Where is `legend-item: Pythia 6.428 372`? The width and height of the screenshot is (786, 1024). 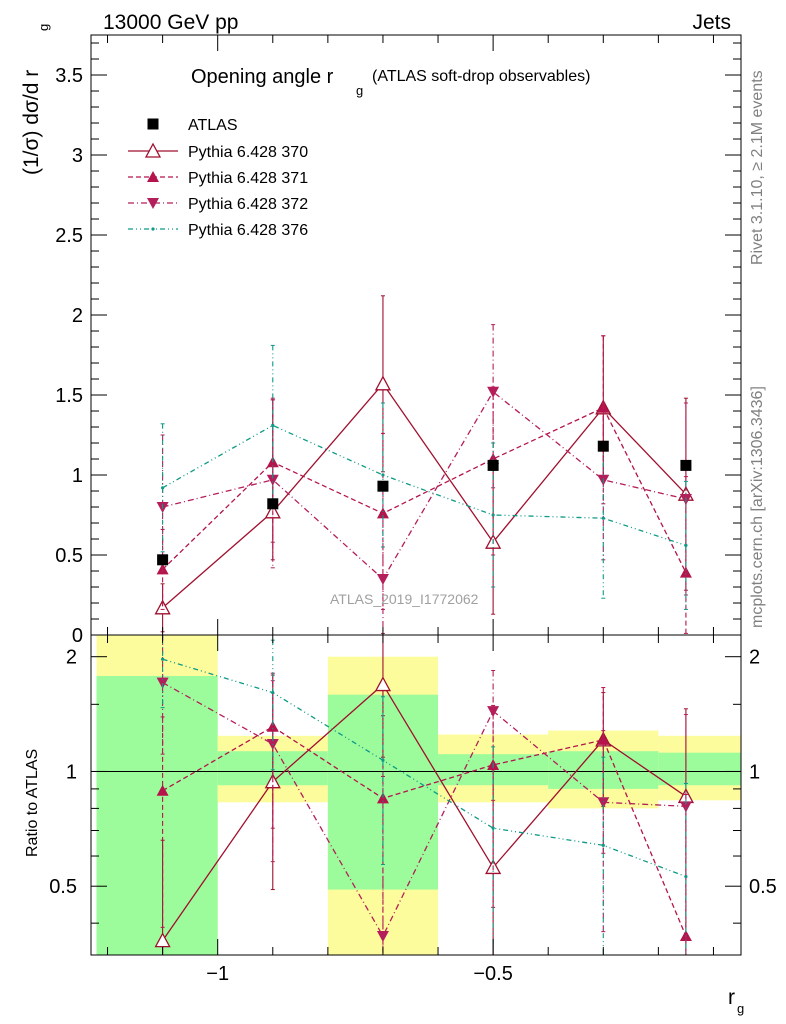
legend-item: Pythia 6.428 372 is located at coordinates (218, 204).